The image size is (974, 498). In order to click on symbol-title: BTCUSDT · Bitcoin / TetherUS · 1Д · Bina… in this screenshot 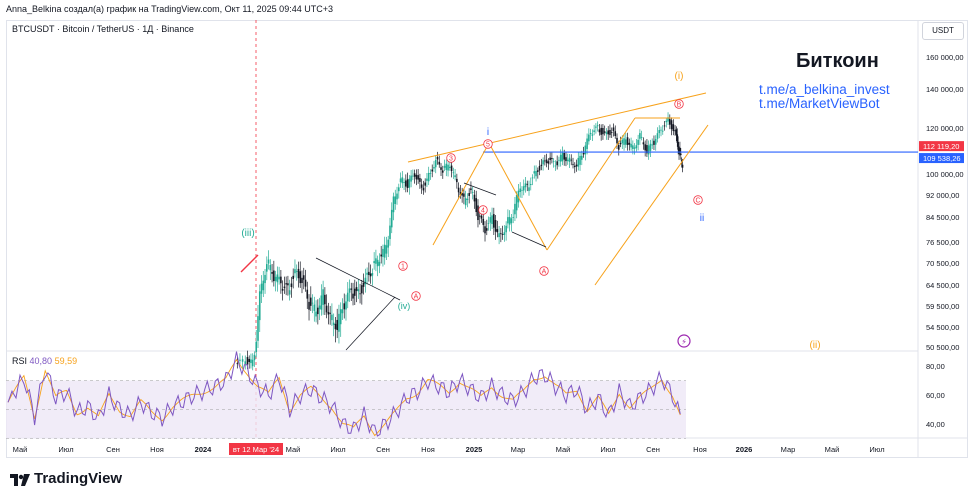, I will do `click(103, 29)`.